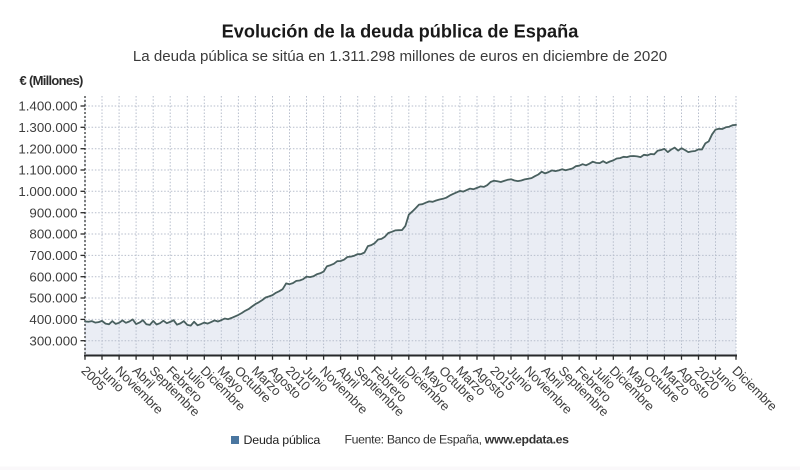 Image resolution: width=800 pixels, height=470 pixels. What do you see at coordinates (53, 340) in the screenshot?
I see `svg-text: 300.000` at bounding box center [53, 340].